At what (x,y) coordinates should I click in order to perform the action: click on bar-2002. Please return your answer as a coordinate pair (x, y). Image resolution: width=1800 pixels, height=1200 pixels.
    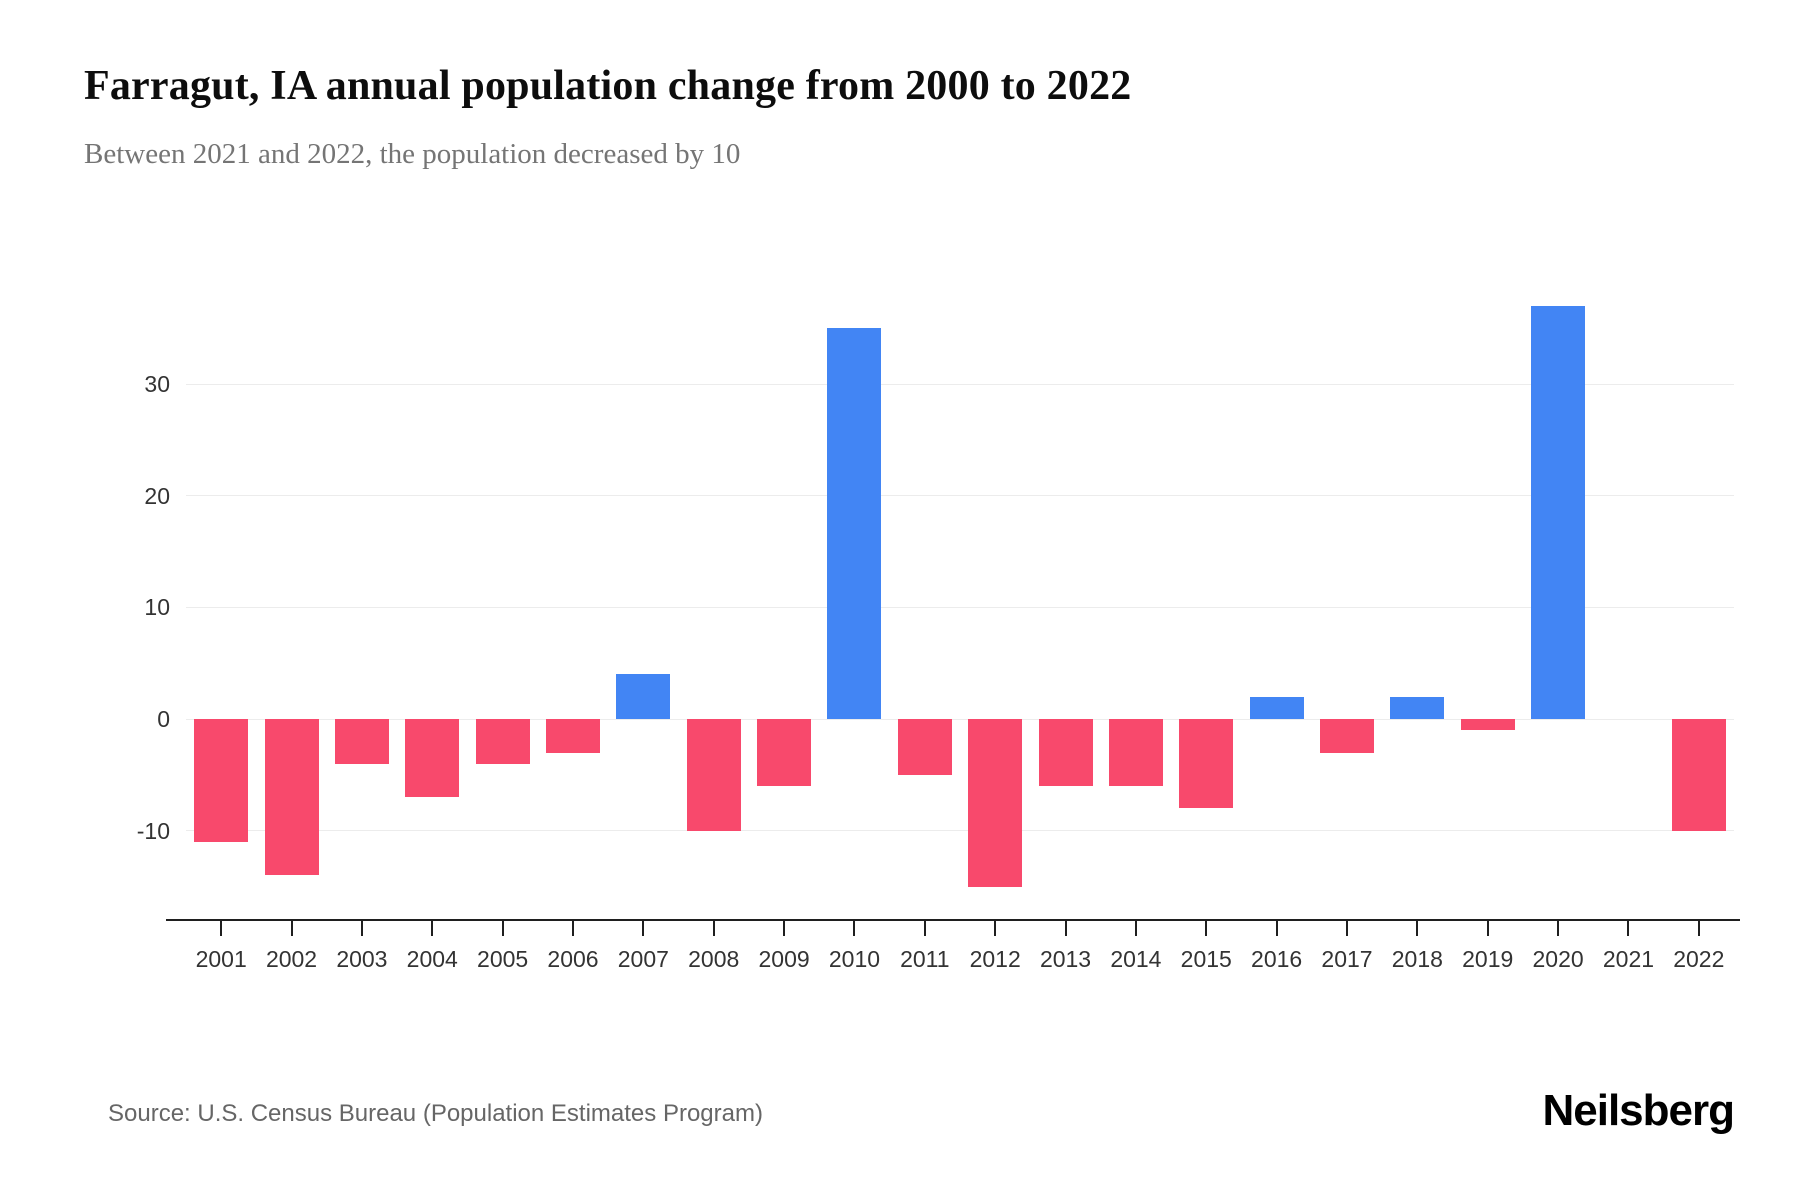
    Looking at the image, I should click on (291, 797).